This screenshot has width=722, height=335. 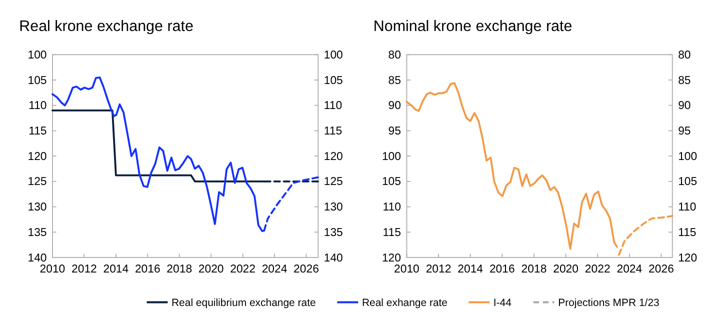 I want to click on y2-tick-label: 95, so click(x=684, y=132).